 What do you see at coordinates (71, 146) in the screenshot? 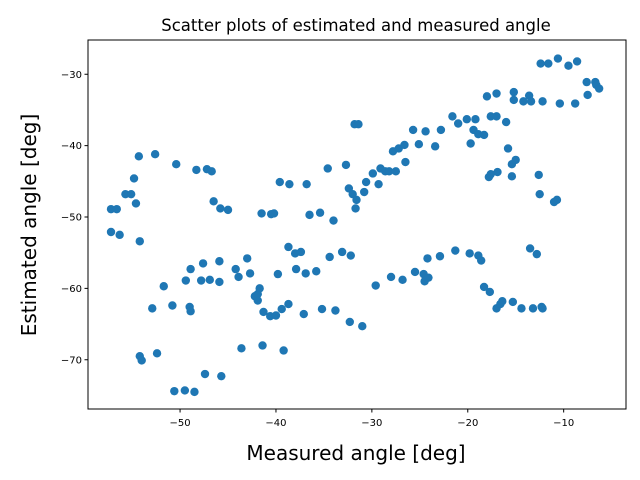
I see `y-tick-label: −40` at bounding box center [71, 146].